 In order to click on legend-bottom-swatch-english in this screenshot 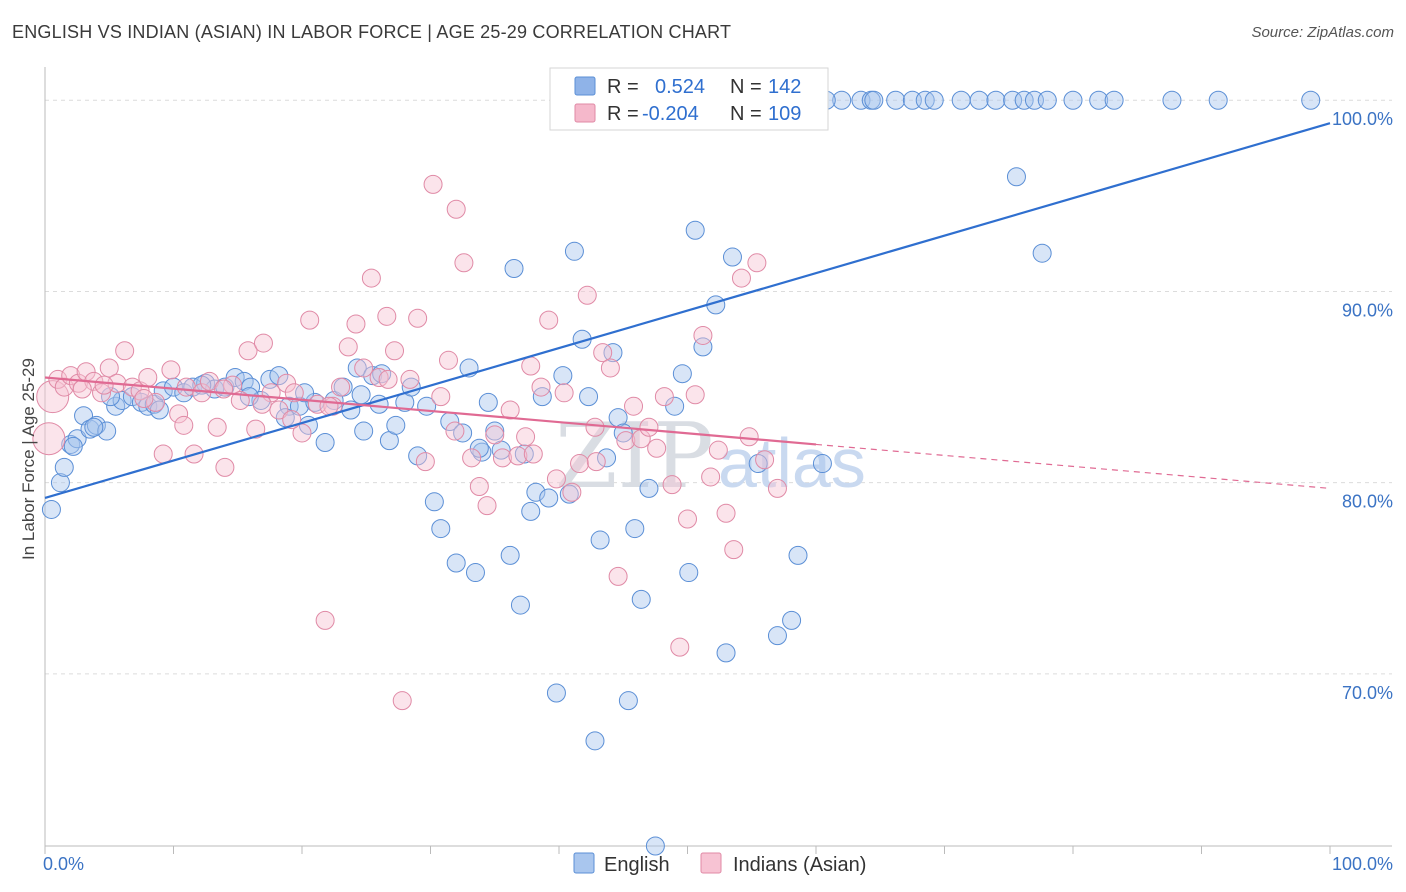, I will do `click(584, 863)`.